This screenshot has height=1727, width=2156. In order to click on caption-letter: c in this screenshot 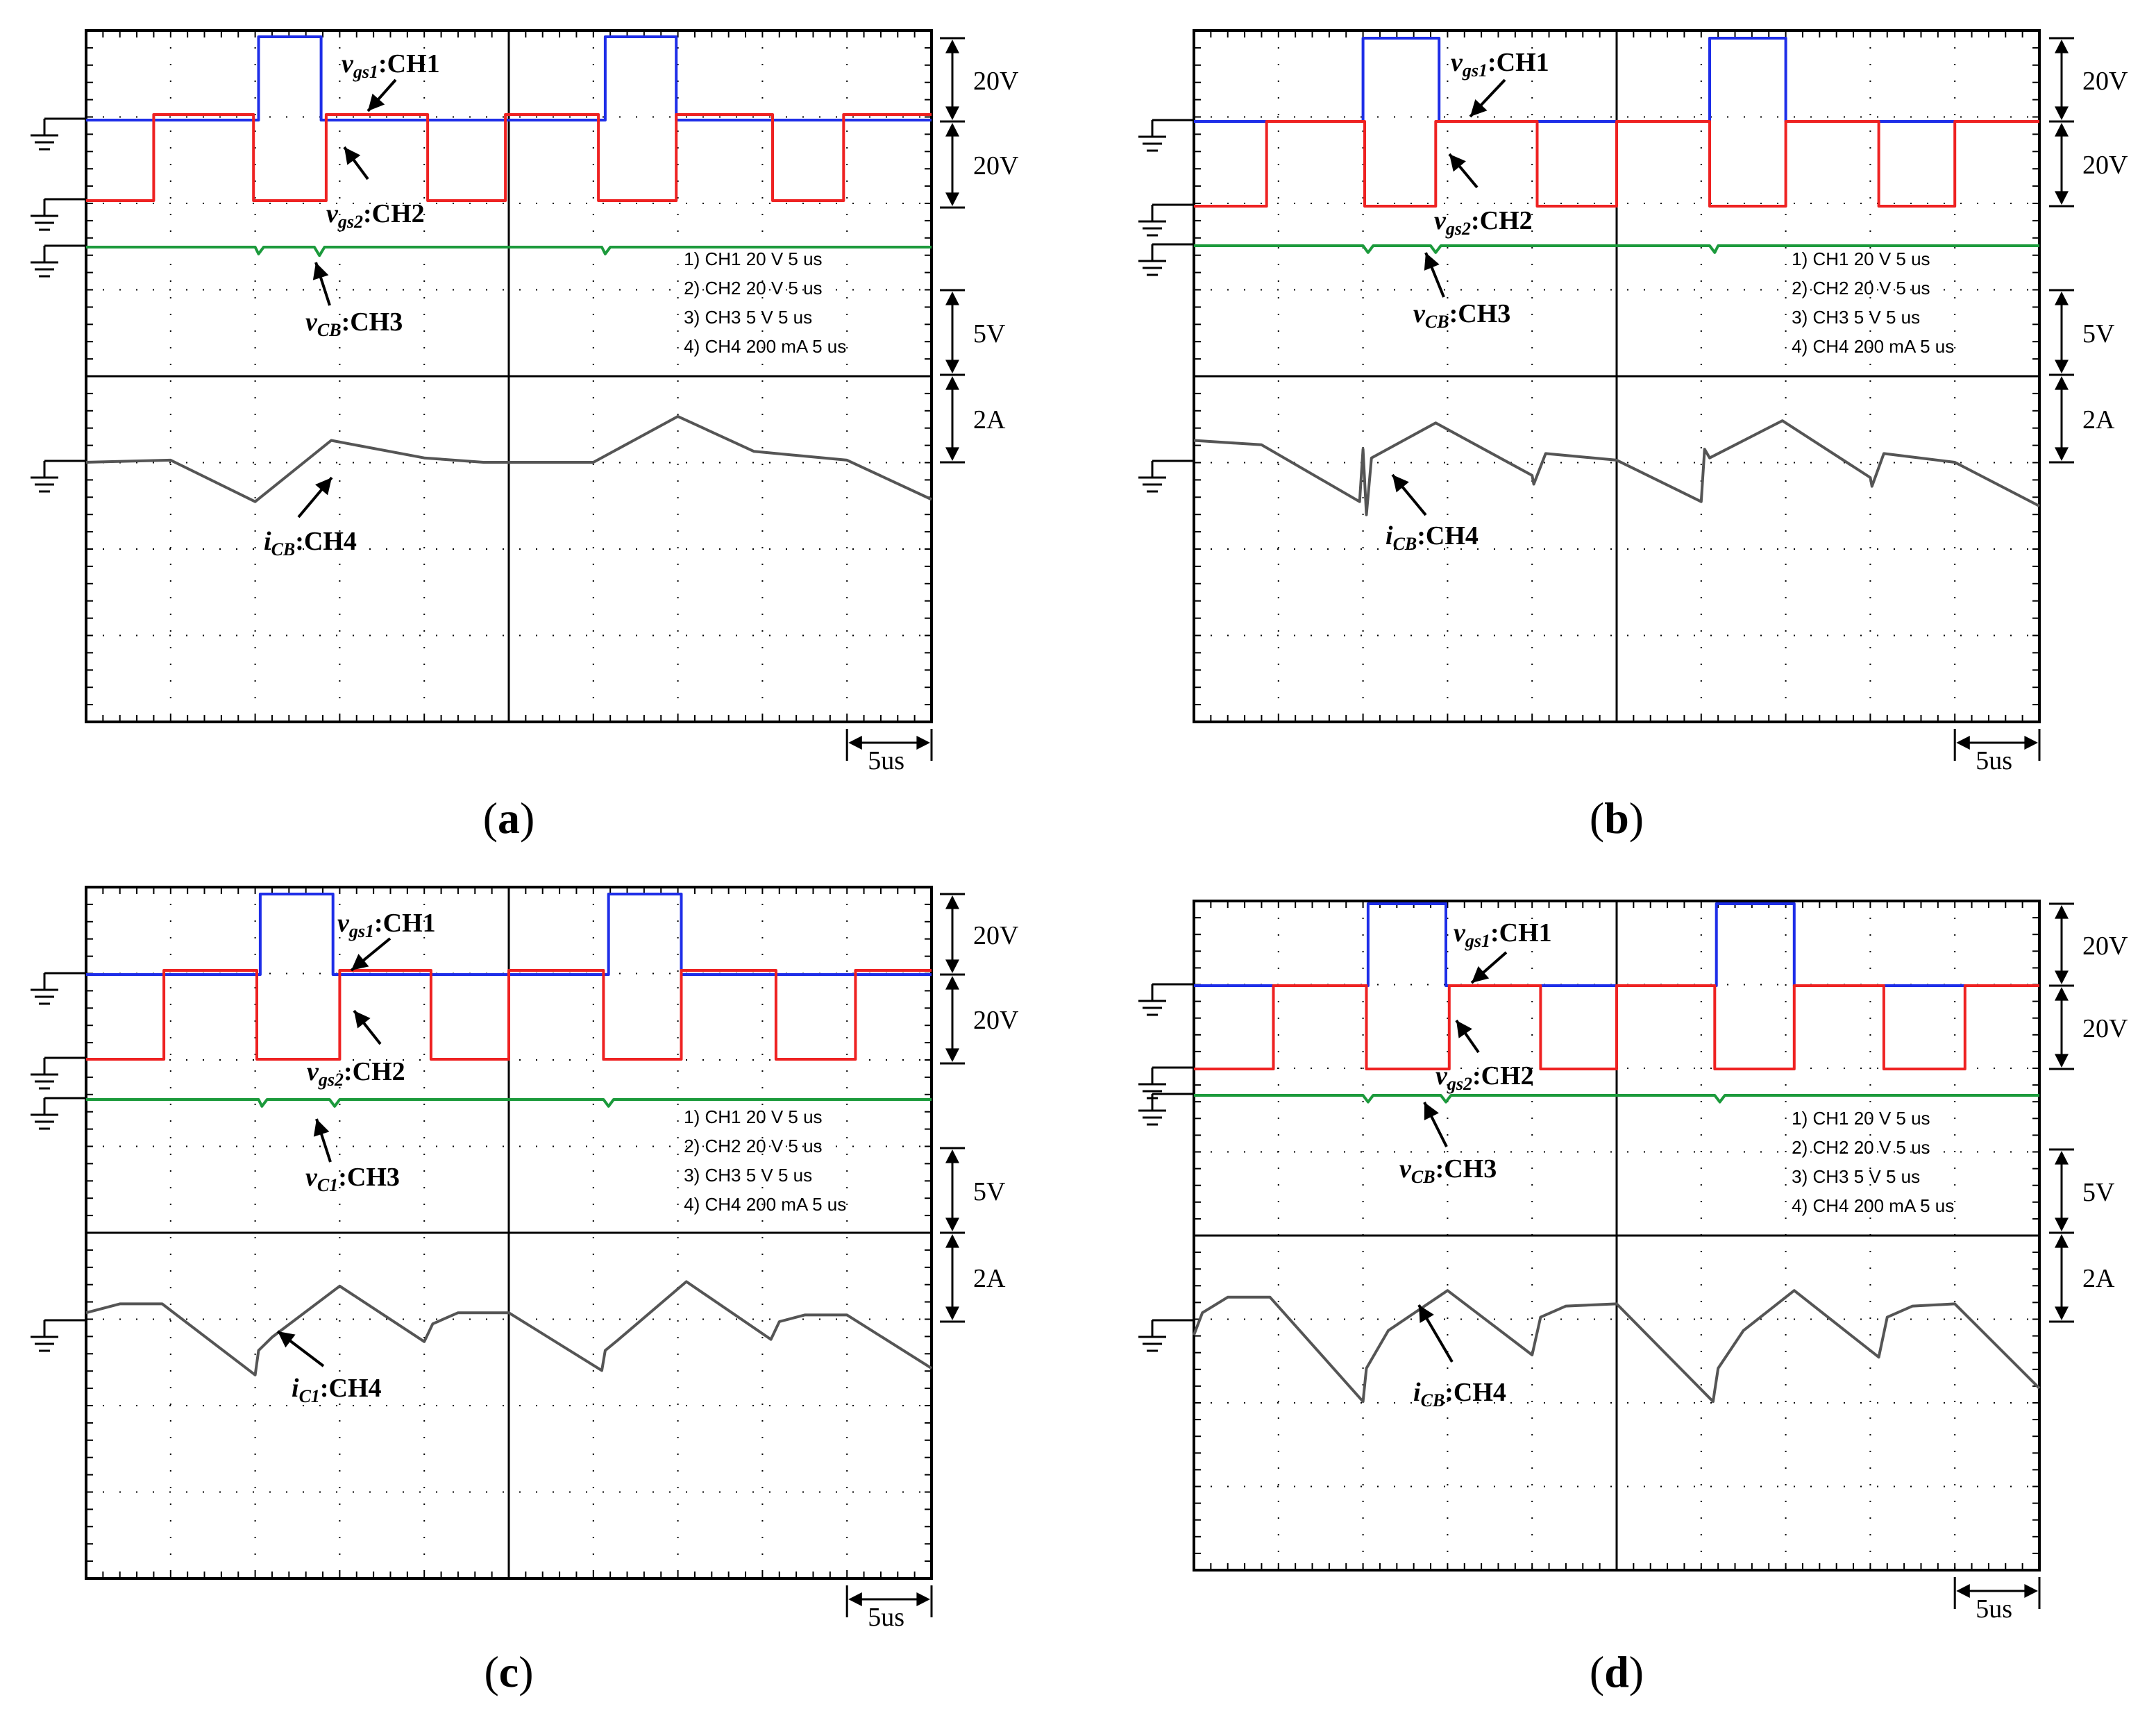, I will do `click(509, 1671)`.